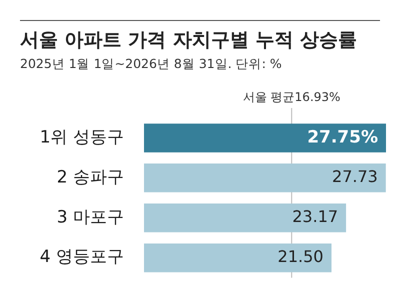  I want to click on data-label: 23.17, so click(315, 216).